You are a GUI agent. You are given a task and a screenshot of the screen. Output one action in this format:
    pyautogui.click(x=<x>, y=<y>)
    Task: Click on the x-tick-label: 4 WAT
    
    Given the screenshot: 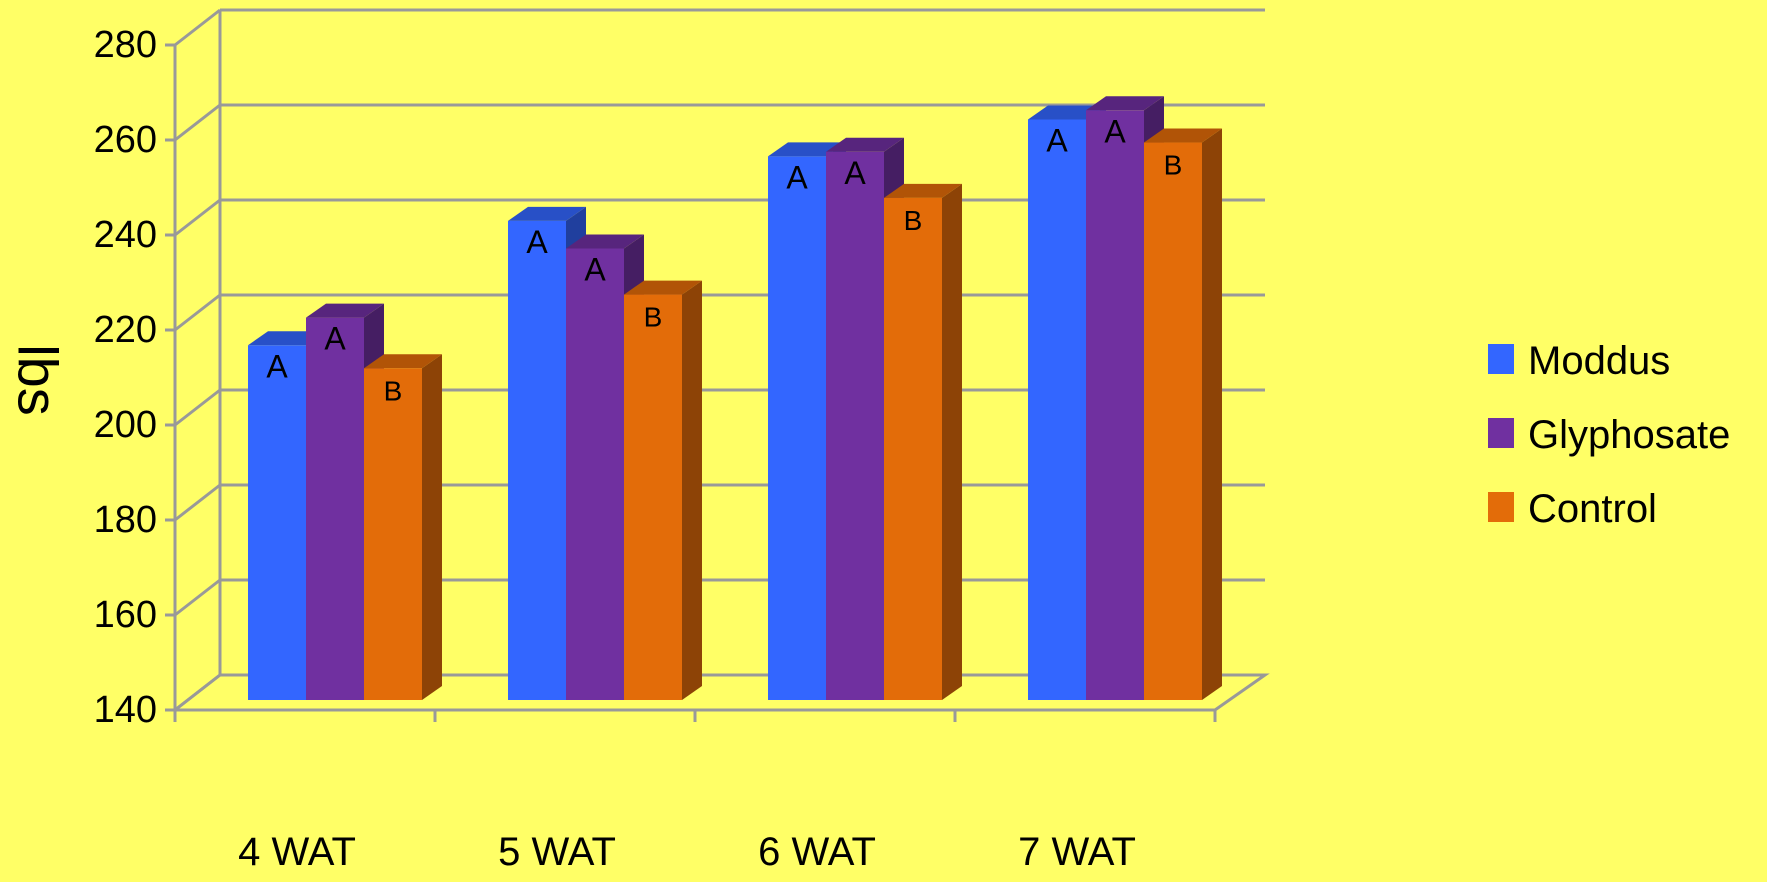 What is the action you would take?
    pyautogui.click(x=297, y=852)
    